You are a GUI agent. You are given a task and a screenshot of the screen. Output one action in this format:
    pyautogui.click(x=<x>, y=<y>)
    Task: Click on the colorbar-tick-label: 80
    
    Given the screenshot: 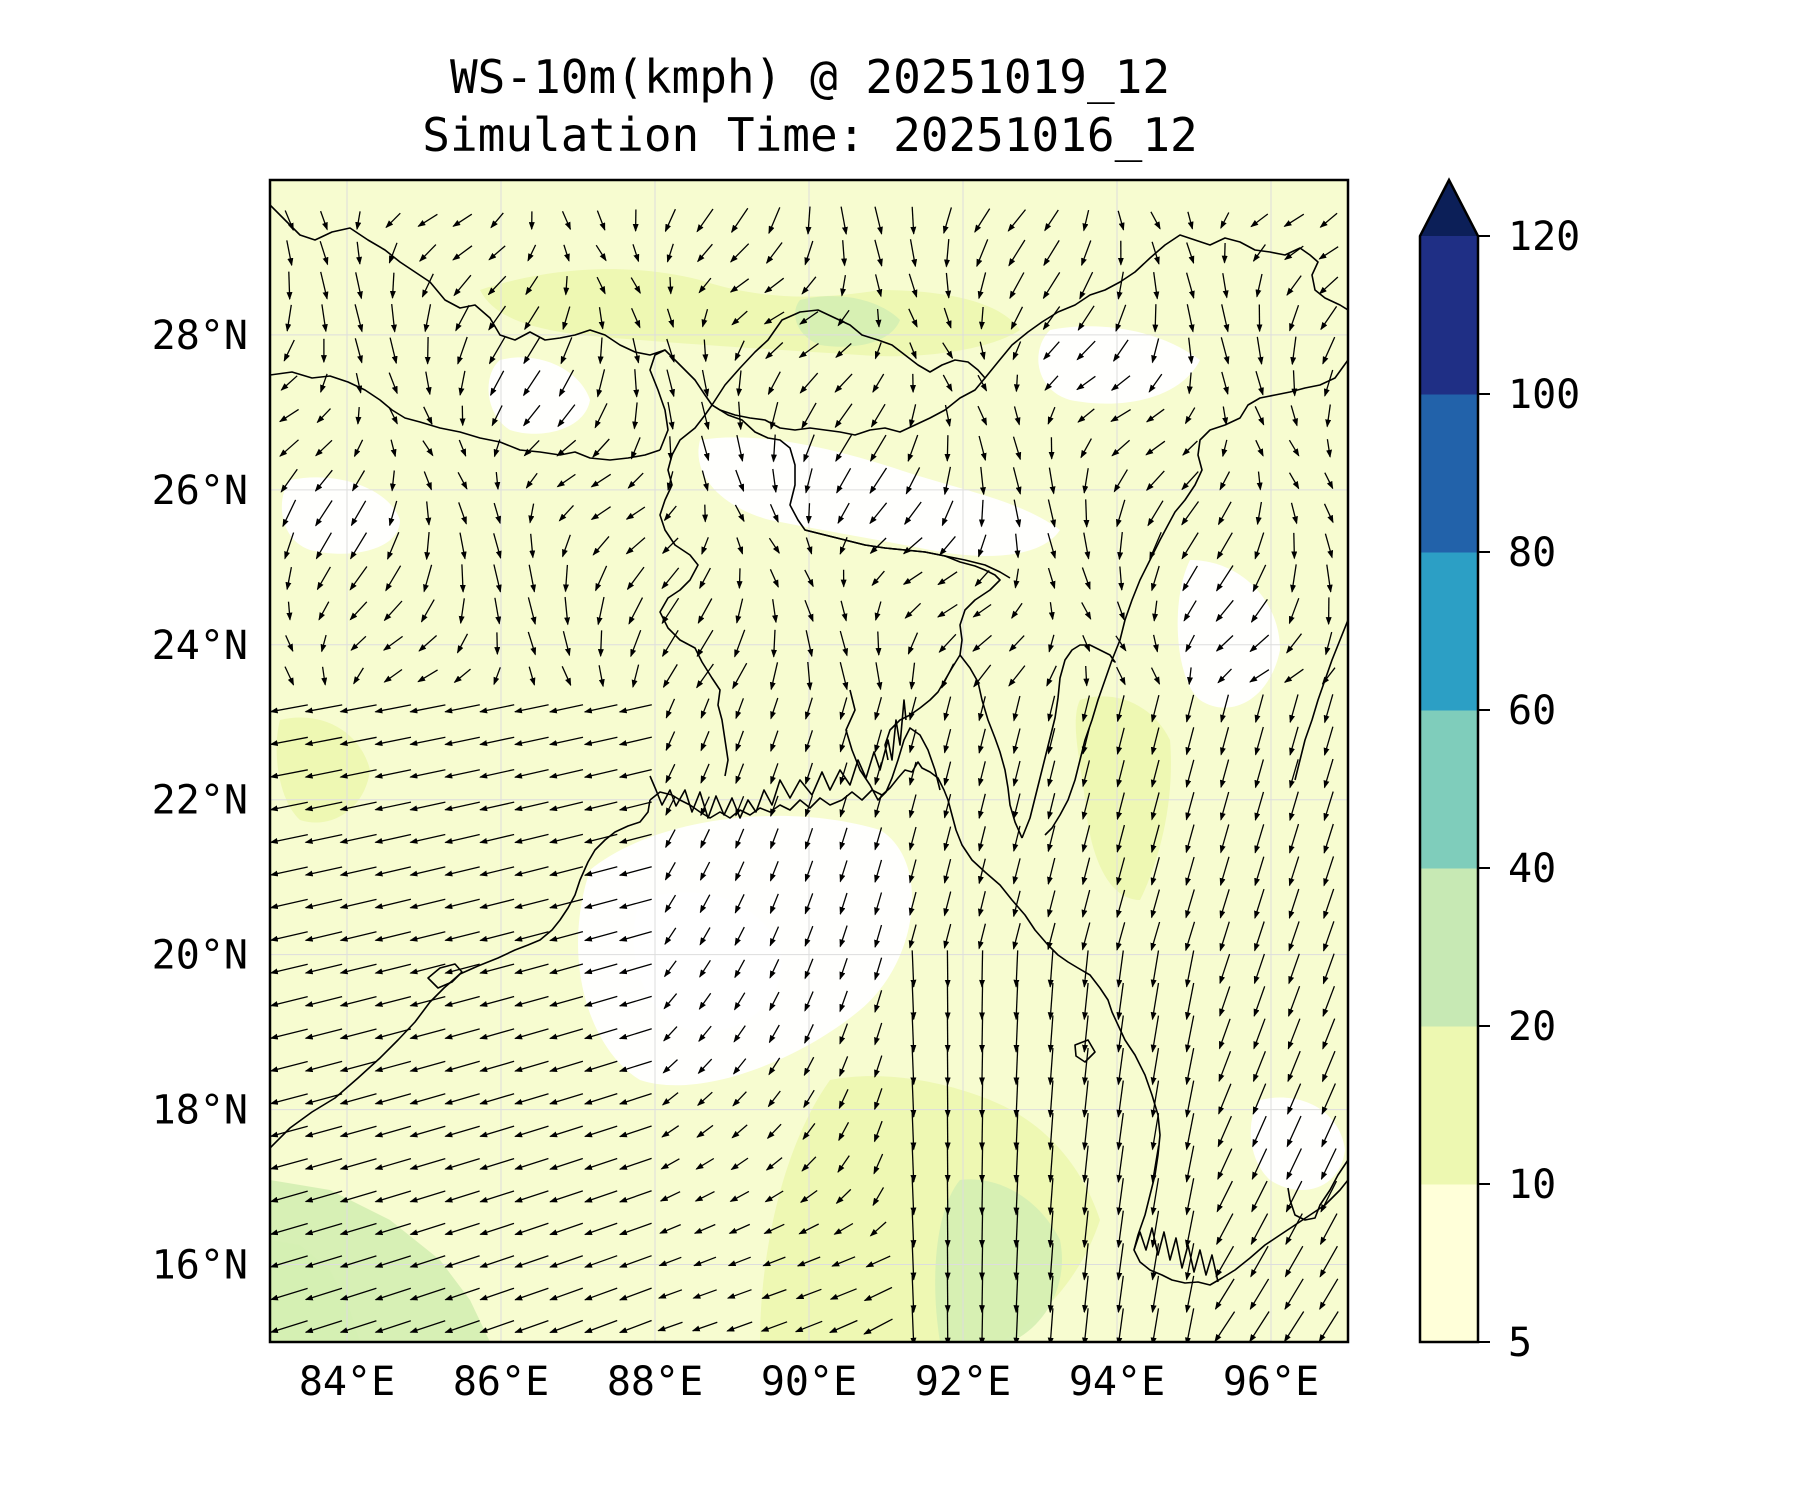 What is the action you would take?
    pyautogui.click(x=1532, y=553)
    